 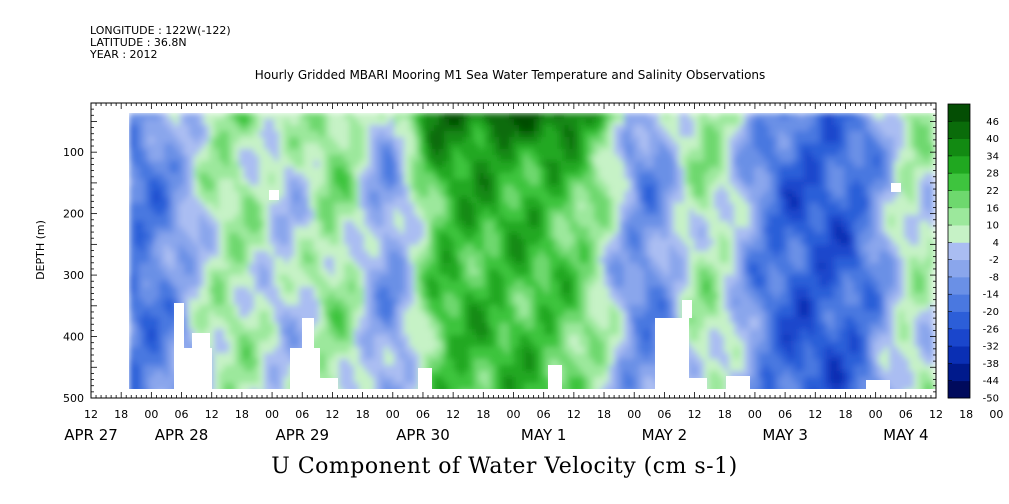 I want to click on colorbar-tick-label: 40, so click(x=992, y=139).